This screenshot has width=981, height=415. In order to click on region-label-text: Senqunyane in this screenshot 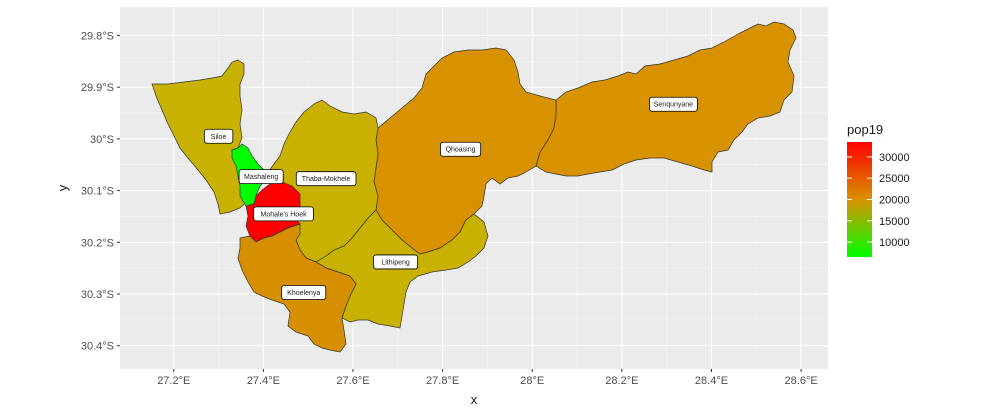, I will do `click(673, 105)`.